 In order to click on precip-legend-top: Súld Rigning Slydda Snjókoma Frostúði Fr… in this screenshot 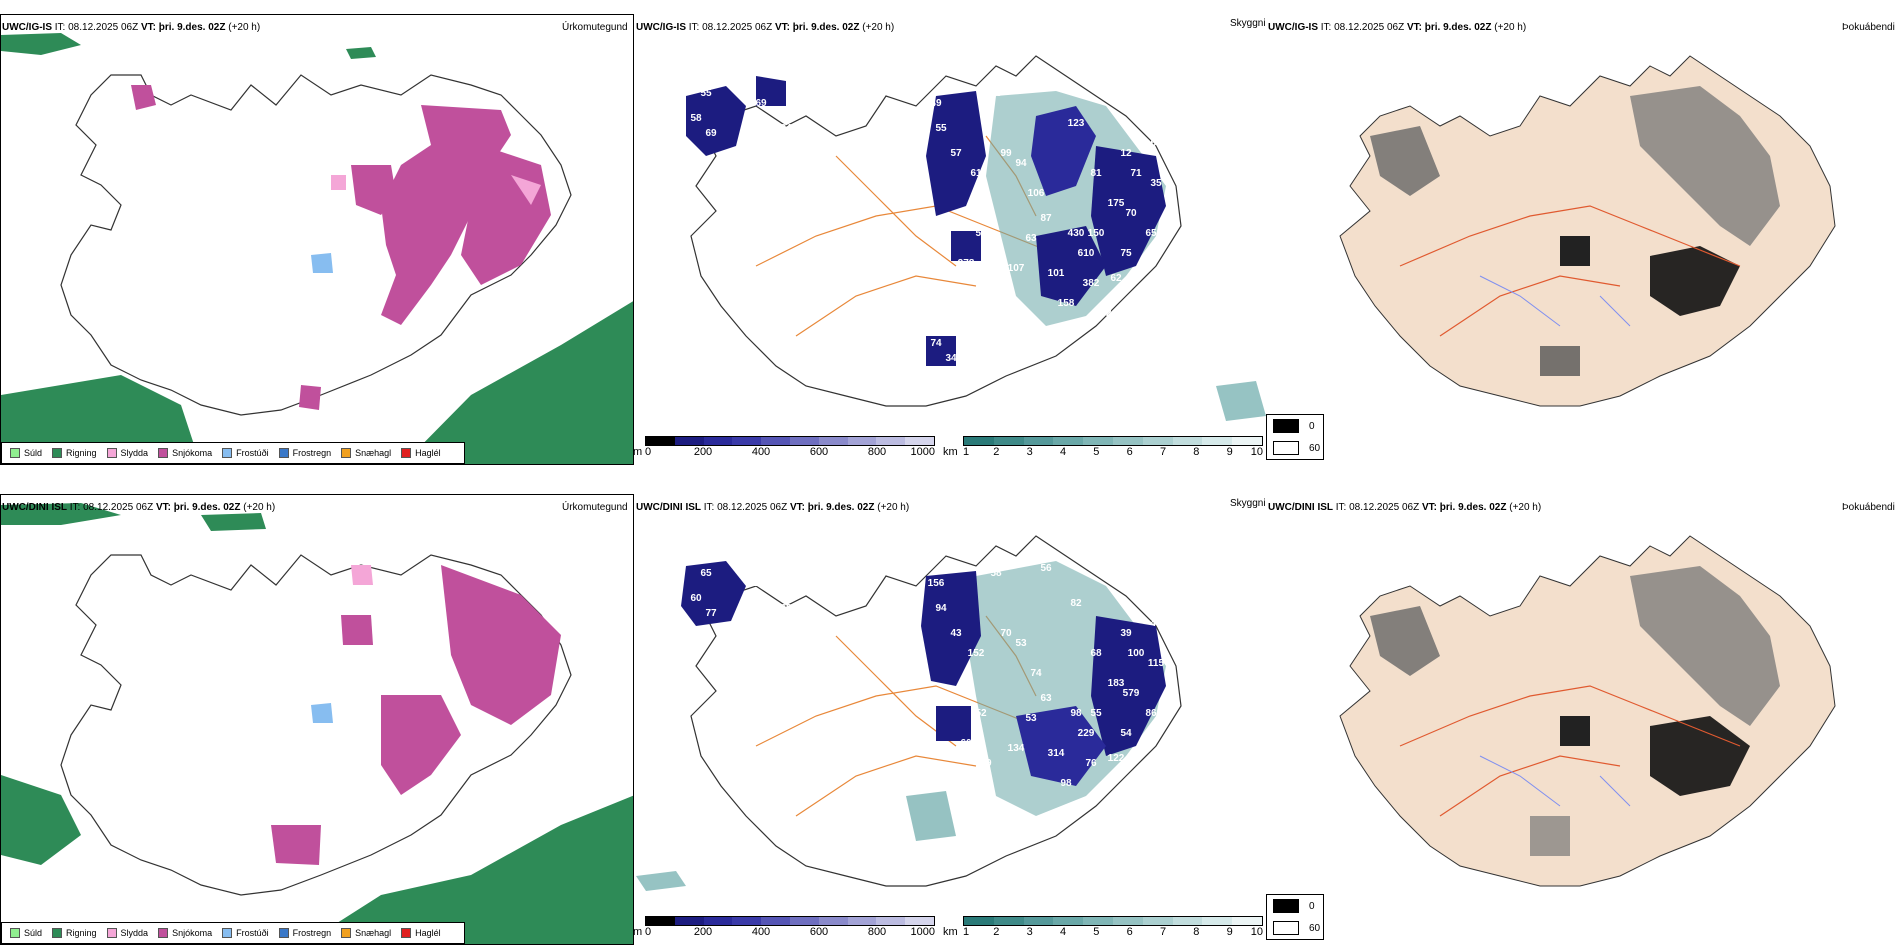, I will do `click(233, 453)`.